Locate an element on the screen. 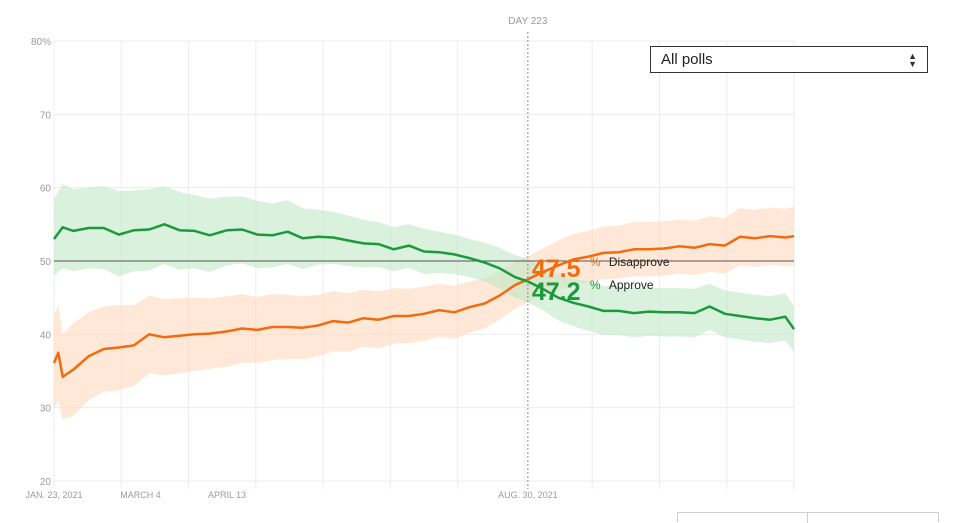  bottom-panel-divider is located at coordinates (807, 518).